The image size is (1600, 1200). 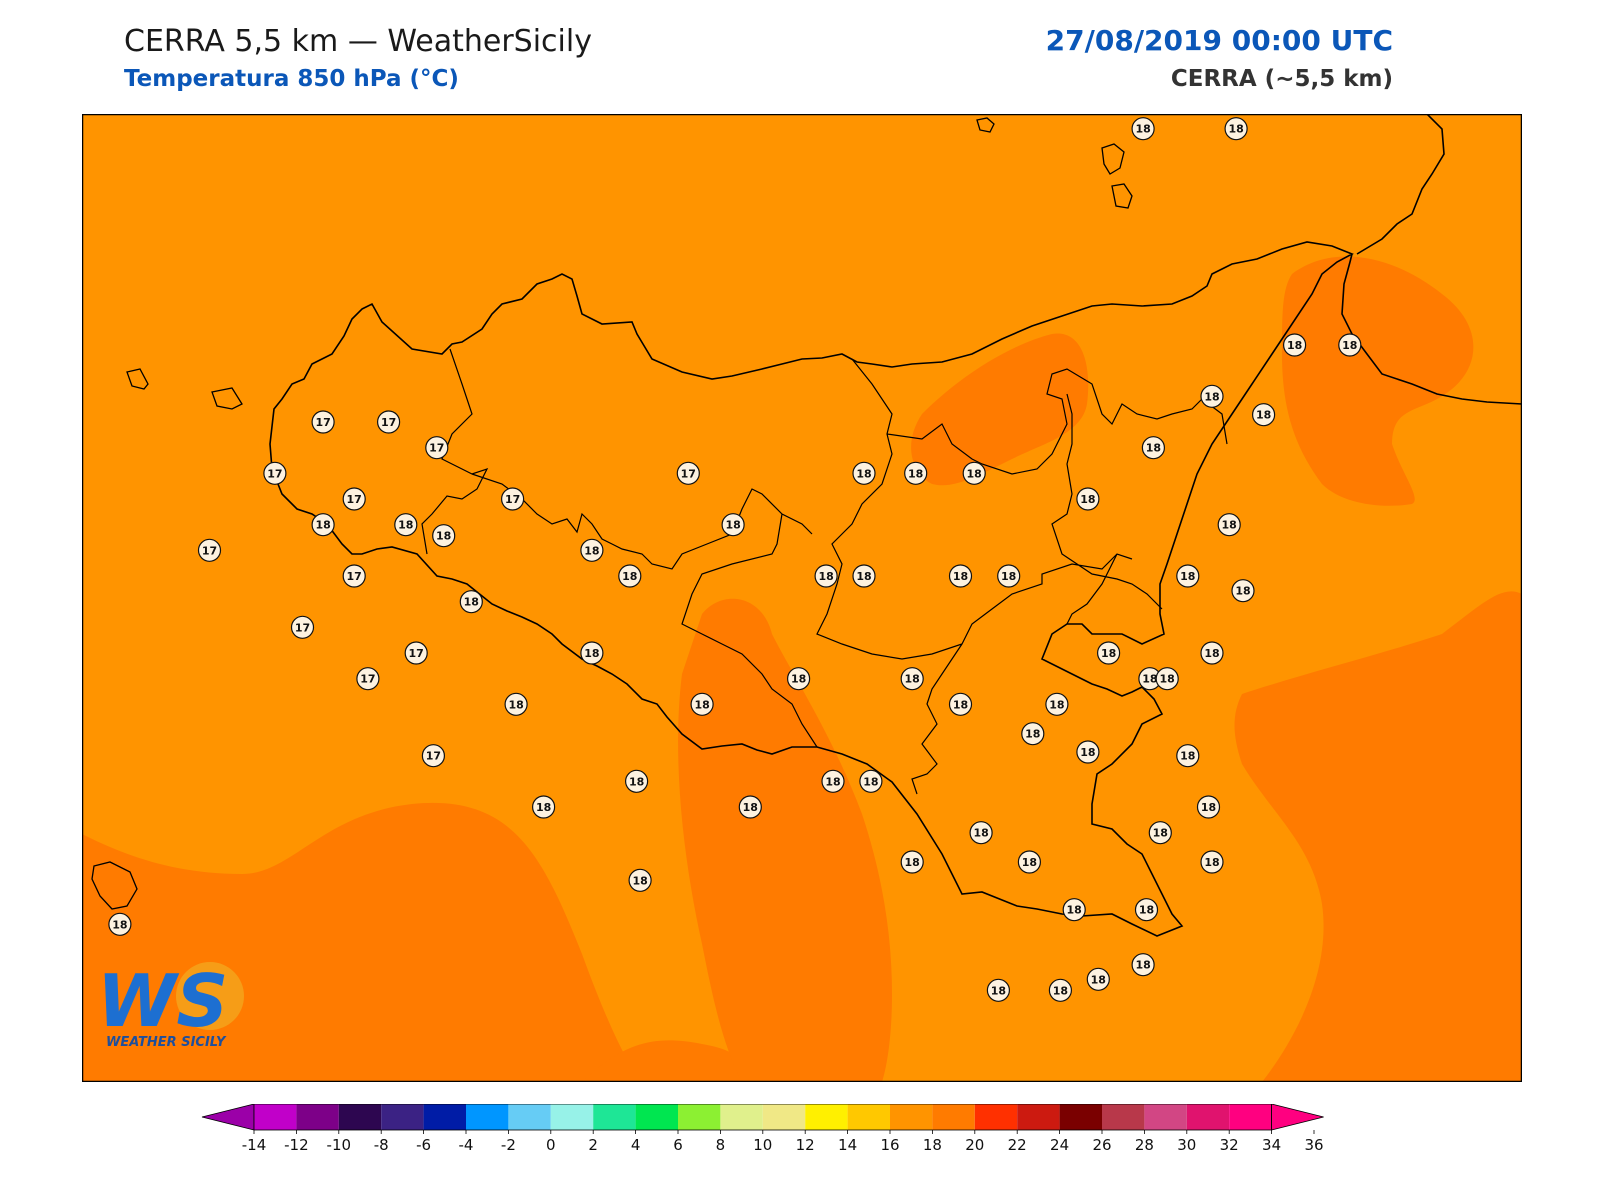 I want to click on logo-letters: WS, so click(x=162, y=1001).